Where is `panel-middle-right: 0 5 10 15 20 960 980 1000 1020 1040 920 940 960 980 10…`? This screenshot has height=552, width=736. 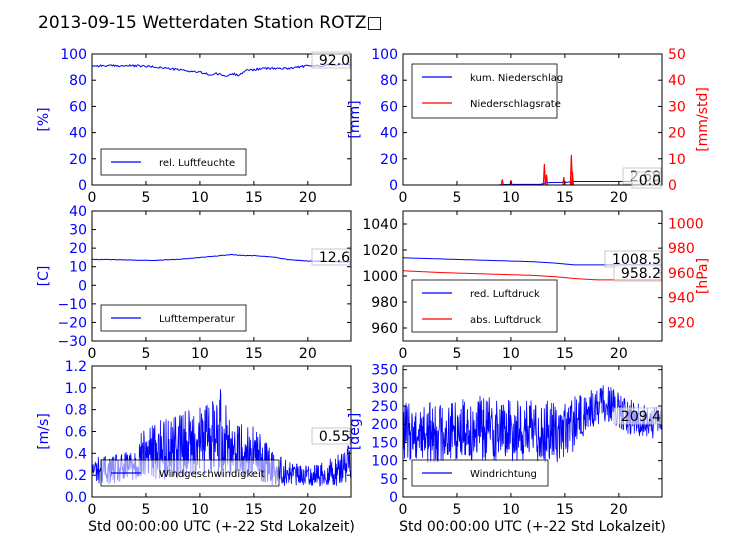
panel-middle-right: 0 5 10 15 20 960 980 1000 1020 1040 920 940 960 980 10… is located at coordinates (536, 286).